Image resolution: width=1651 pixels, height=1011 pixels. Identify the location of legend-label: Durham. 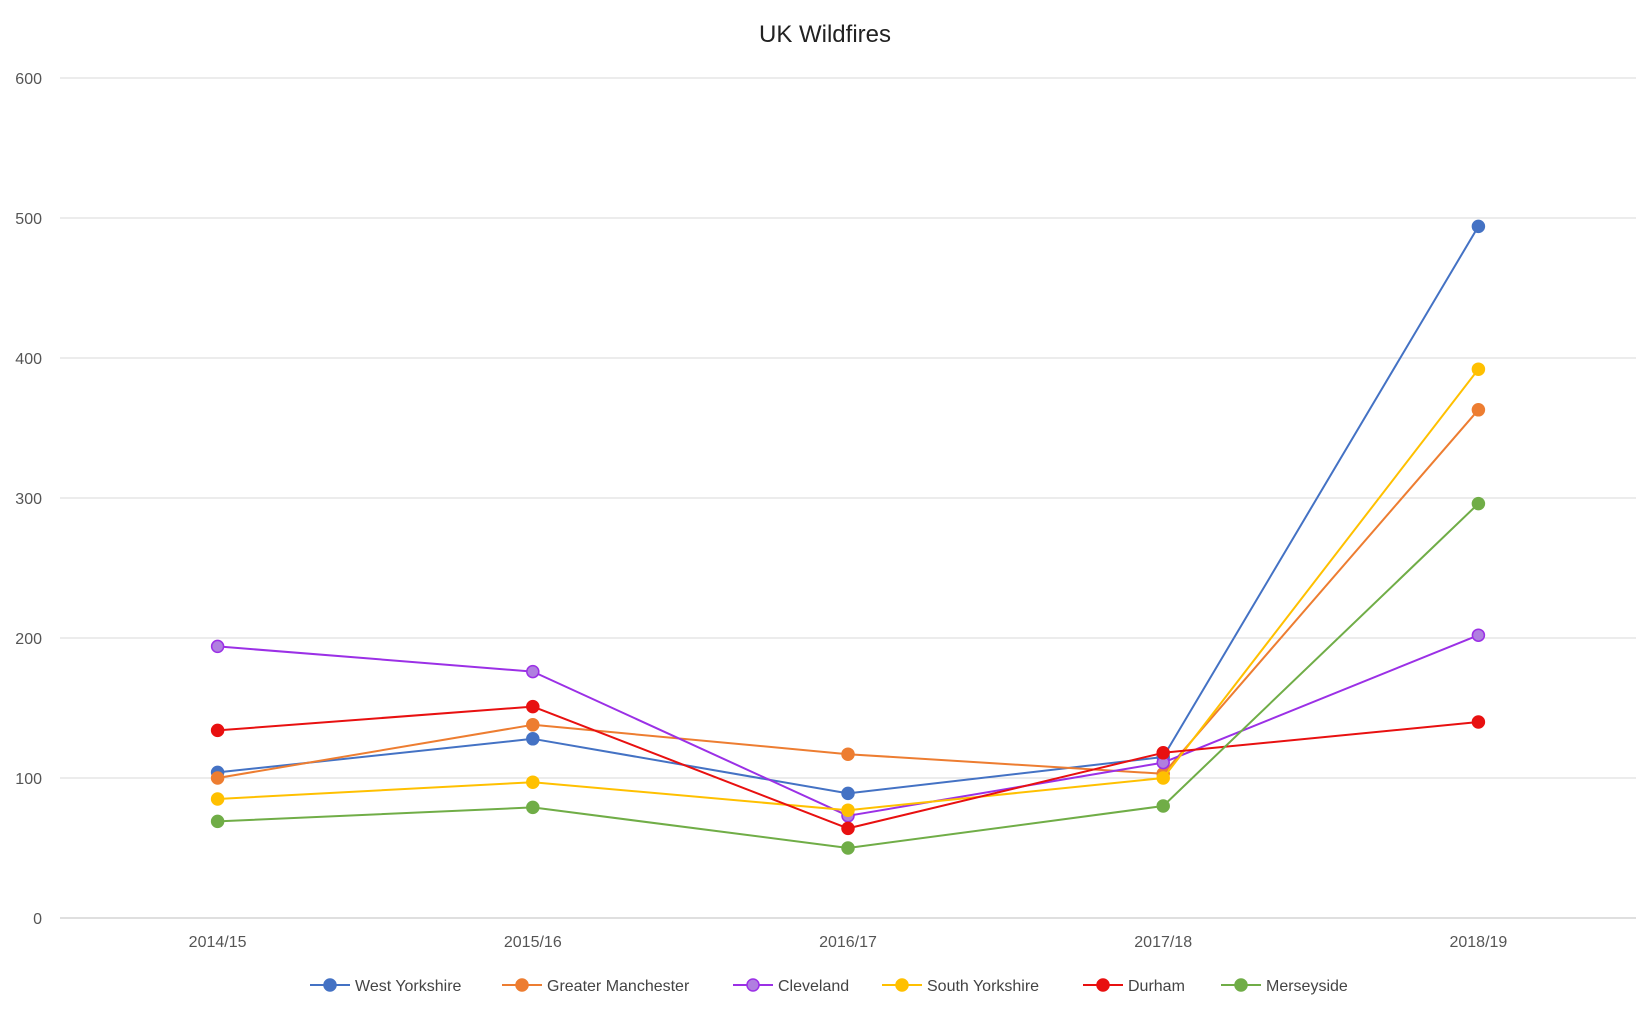
(1156, 986).